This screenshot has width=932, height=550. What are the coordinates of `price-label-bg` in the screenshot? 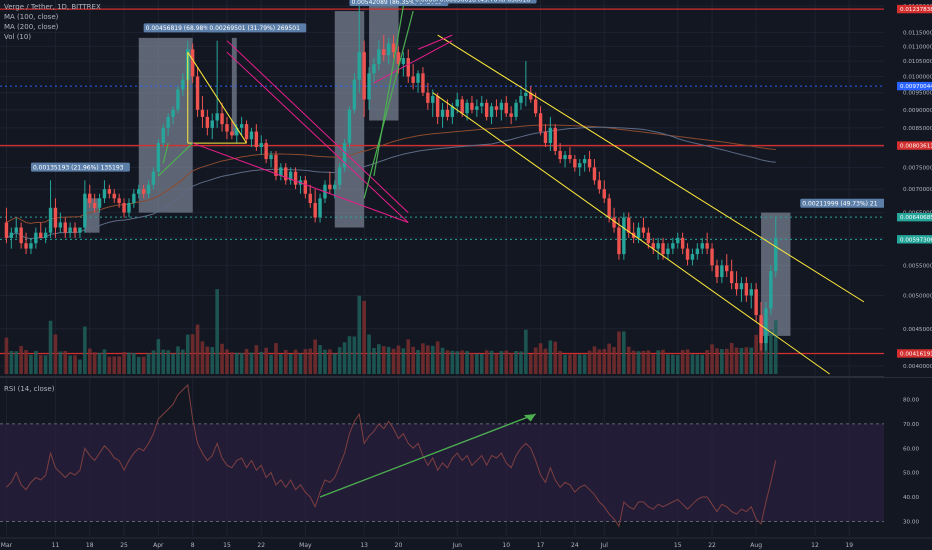 It's located at (914, 239).